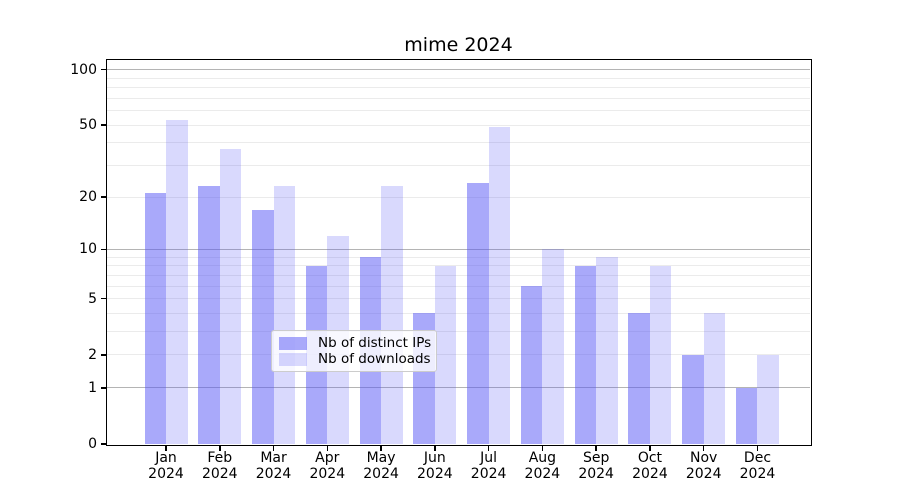 The image size is (900, 500). What do you see at coordinates (219, 466) in the screenshot?
I see `x-tick-label: Feb 2024` at bounding box center [219, 466].